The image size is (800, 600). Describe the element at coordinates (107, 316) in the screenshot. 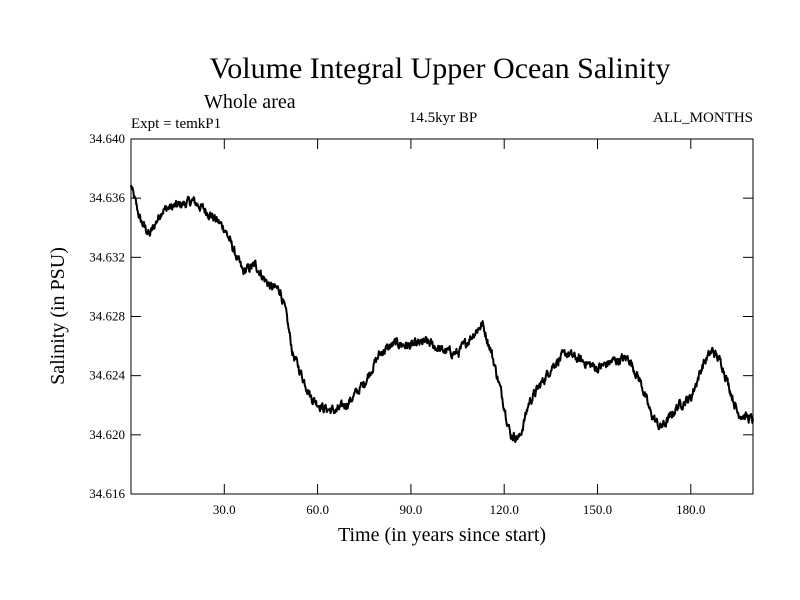

I see `y-tick-label: 34.628` at that location.